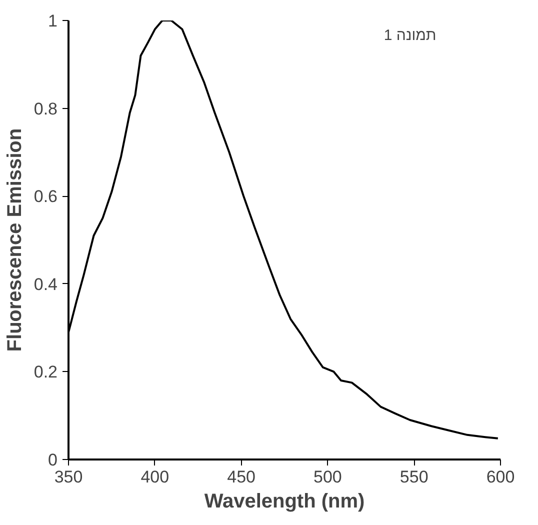  I want to click on x-tick-label: 350, so click(68, 477).